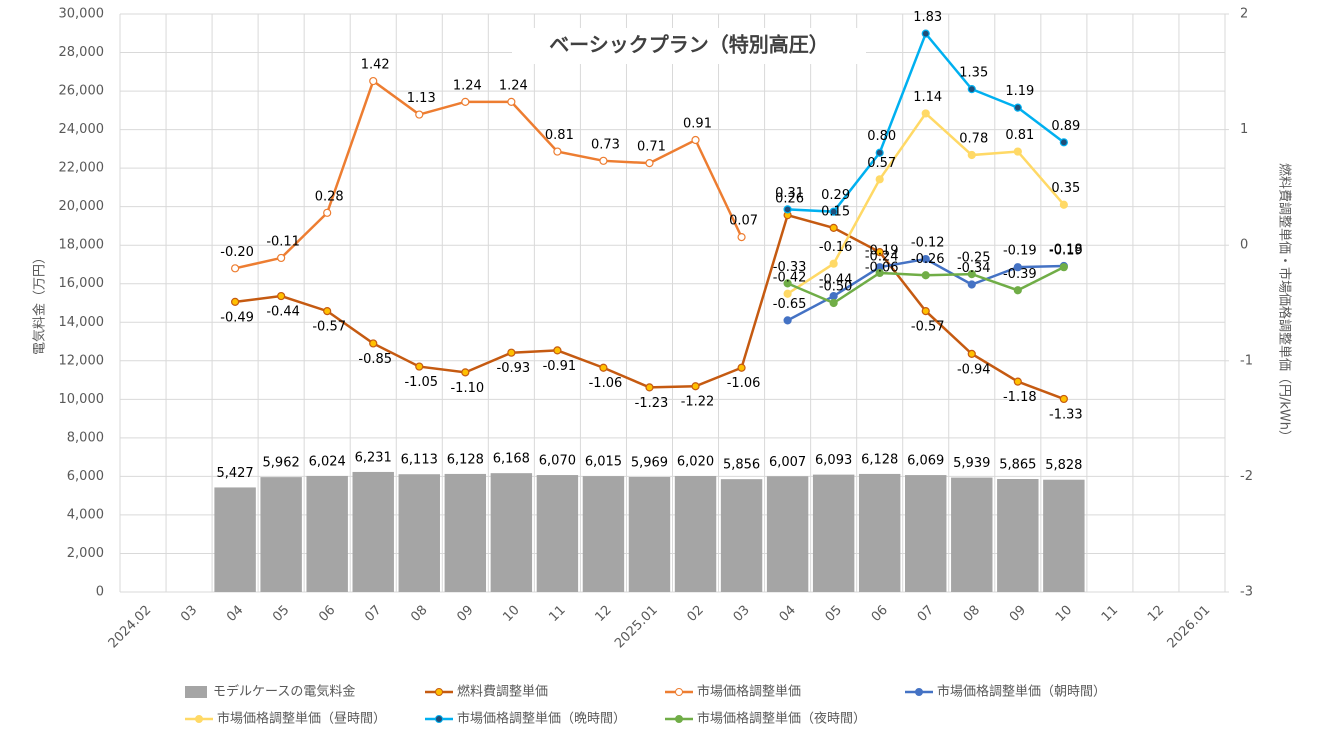 This screenshot has height=742, width=1319. I want to click on line-value-label: 1.14, so click(927, 97).